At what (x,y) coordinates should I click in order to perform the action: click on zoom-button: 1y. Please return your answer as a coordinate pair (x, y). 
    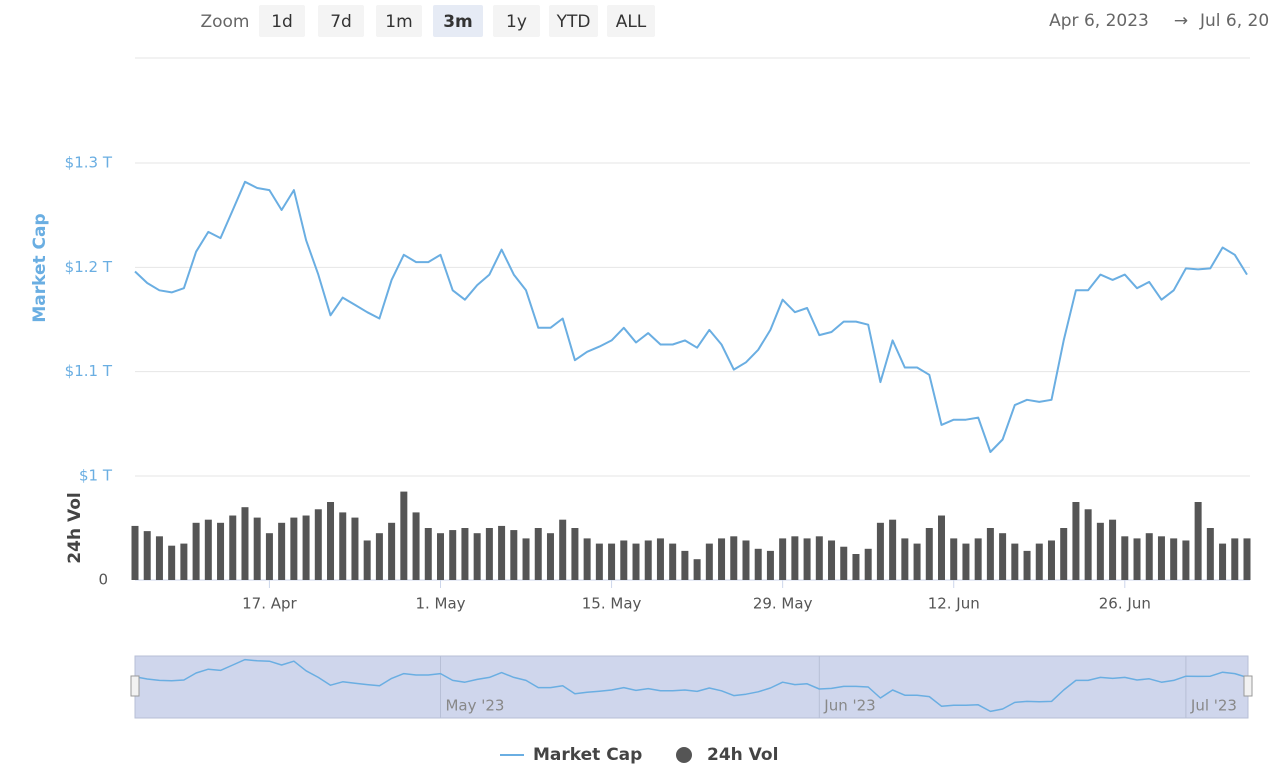
    Looking at the image, I should click on (516, 21).